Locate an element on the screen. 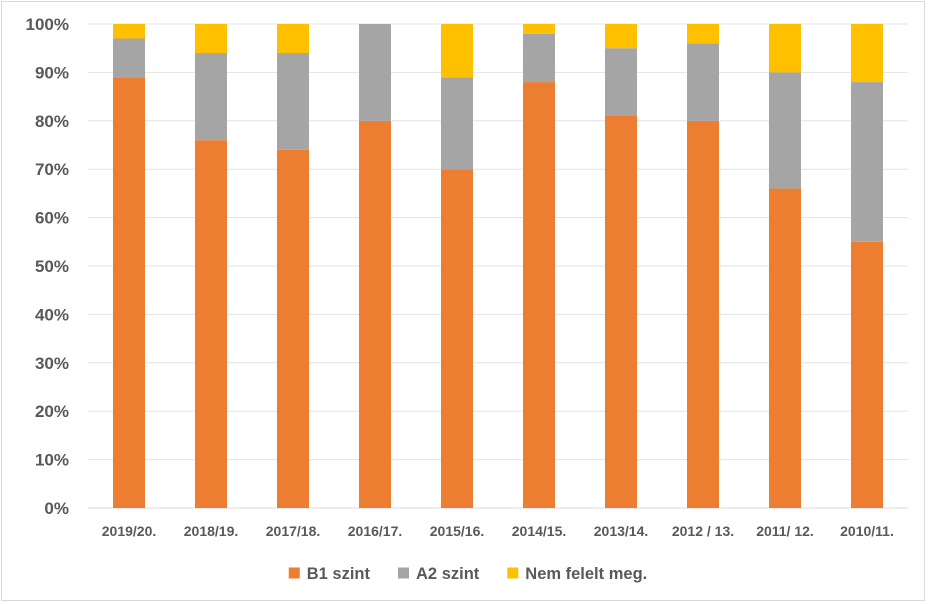 The width and height of the screenshot is (928, 604). x-tick-label: 2018/19. is located at coordinates (211, 531).